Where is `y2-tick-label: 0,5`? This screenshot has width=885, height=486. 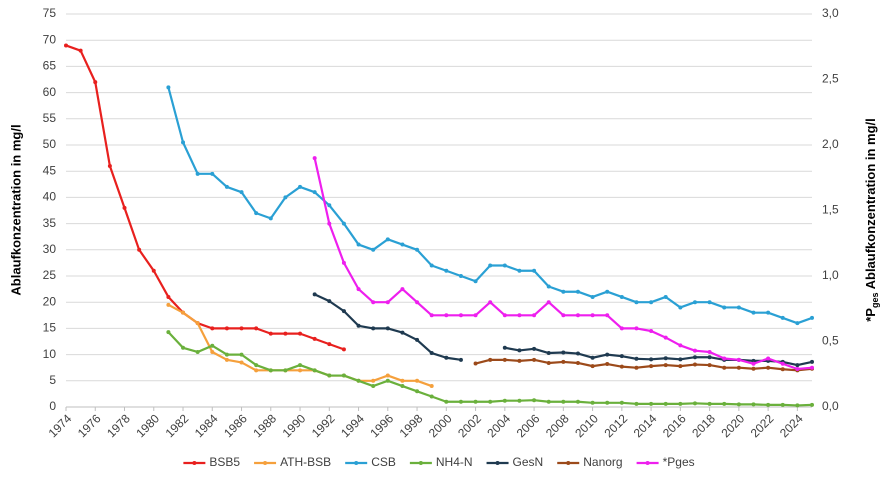
y2-tick-label: 0,5 is located at coordinates (830, 341).